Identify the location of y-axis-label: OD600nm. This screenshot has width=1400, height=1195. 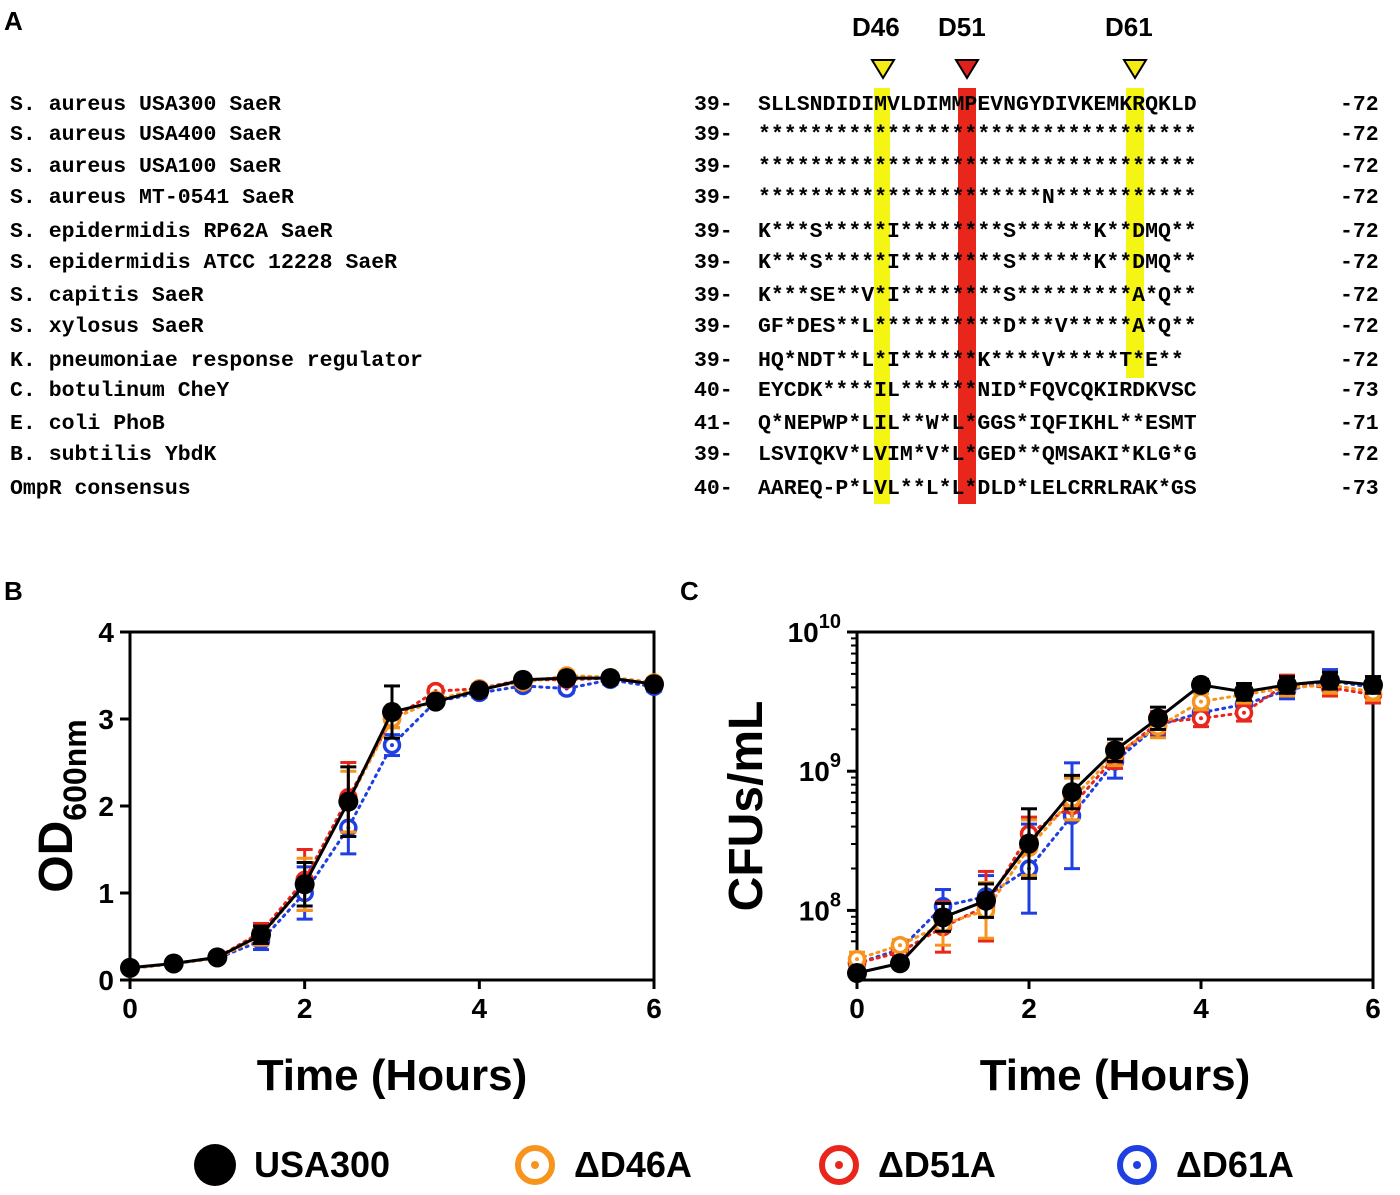
(61, 805).